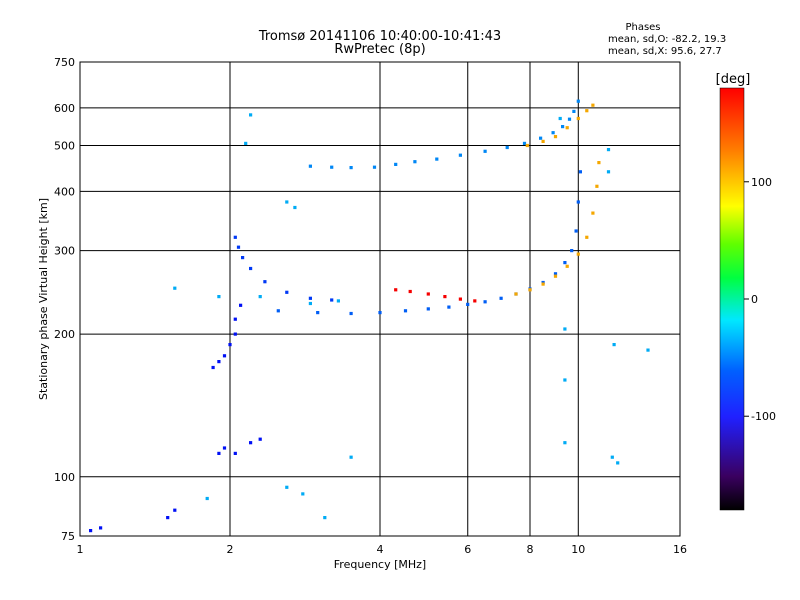 This screenshot has width=800, height=600. What do you see at coordinates (761, 182) in the screenshot?
I see `colorbar-tick-label: 100` at bounding box center [761, 182].